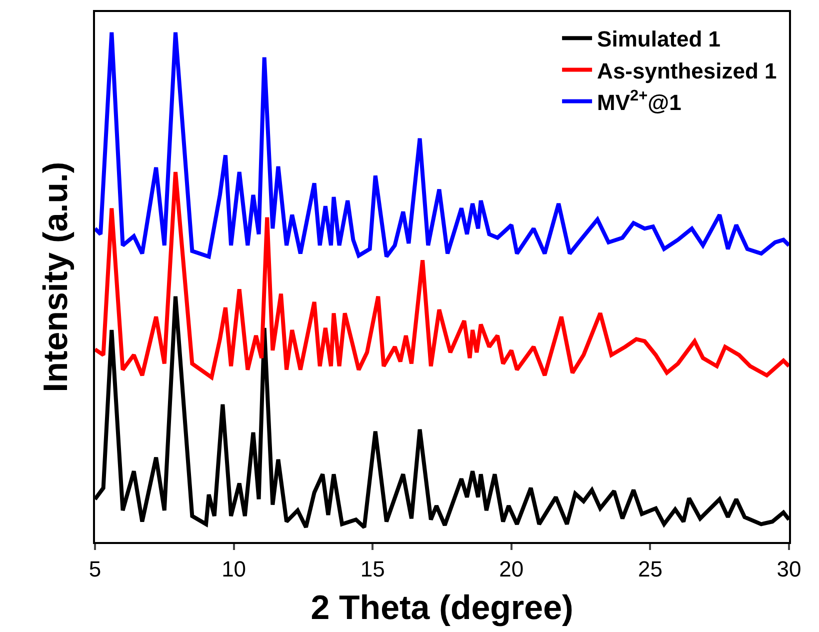 This screenshot has width=819, height=632. I want to click on x-axis-title: 2 Theta (degree), so click(442, 608).